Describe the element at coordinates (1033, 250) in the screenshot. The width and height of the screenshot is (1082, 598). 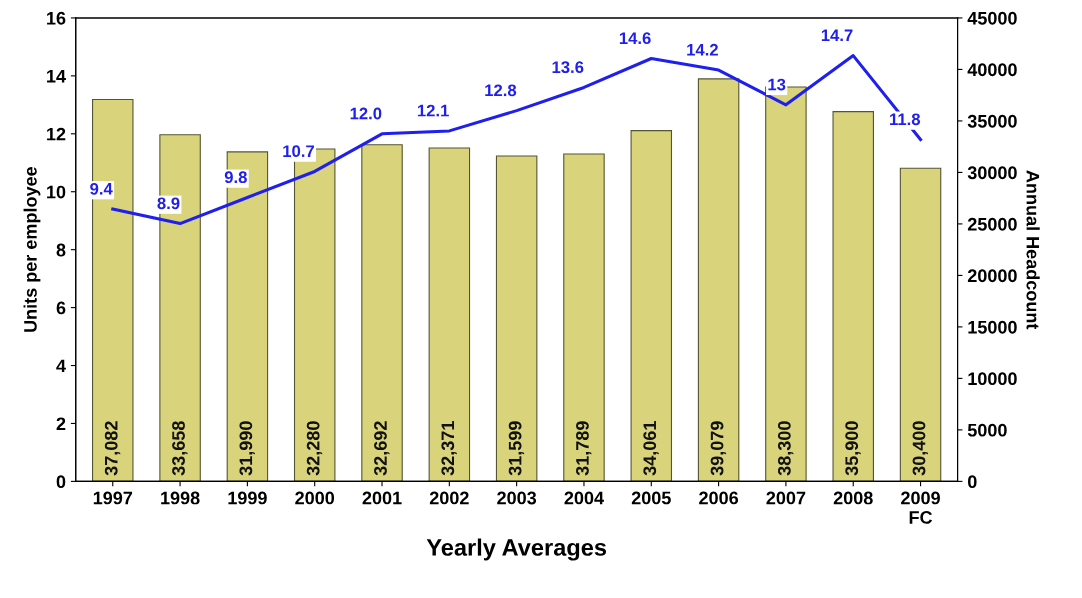
I see `y2-axis-title: Annual Headcount` at that location.